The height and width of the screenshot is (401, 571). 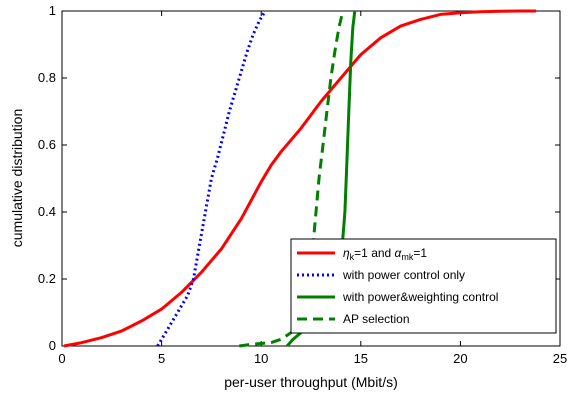 What do you see at coordinates (403, 275) in the screenshot?
I see `legend-label-1: with power control only` at bounding box center [403, 275].